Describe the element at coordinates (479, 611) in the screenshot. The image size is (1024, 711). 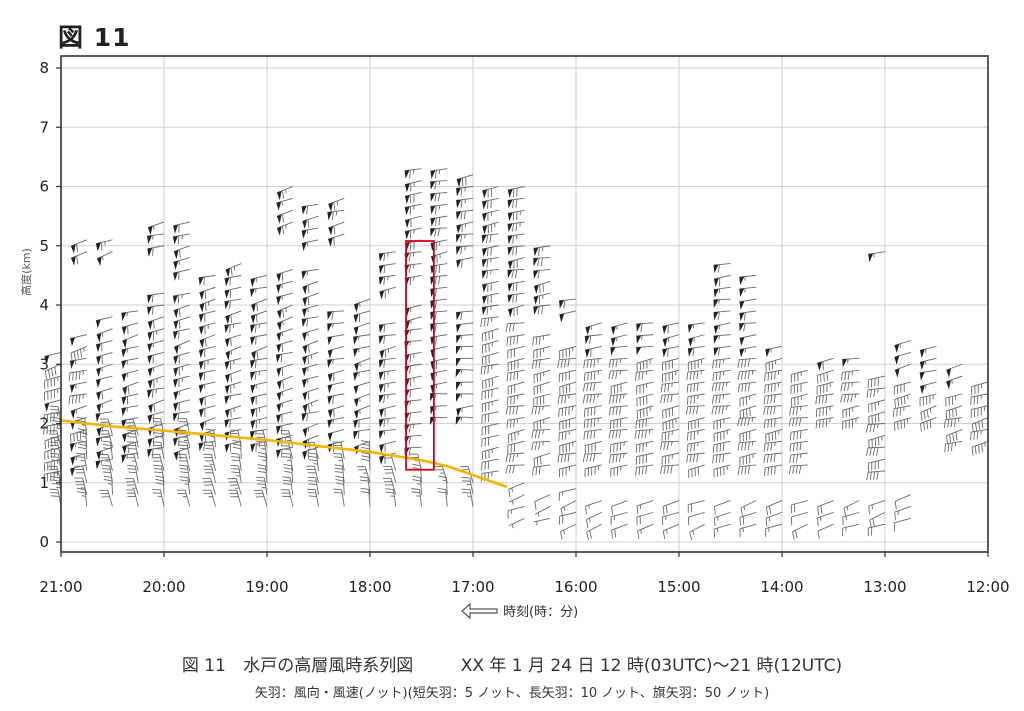
I see `arrow-left-icon` at that location.